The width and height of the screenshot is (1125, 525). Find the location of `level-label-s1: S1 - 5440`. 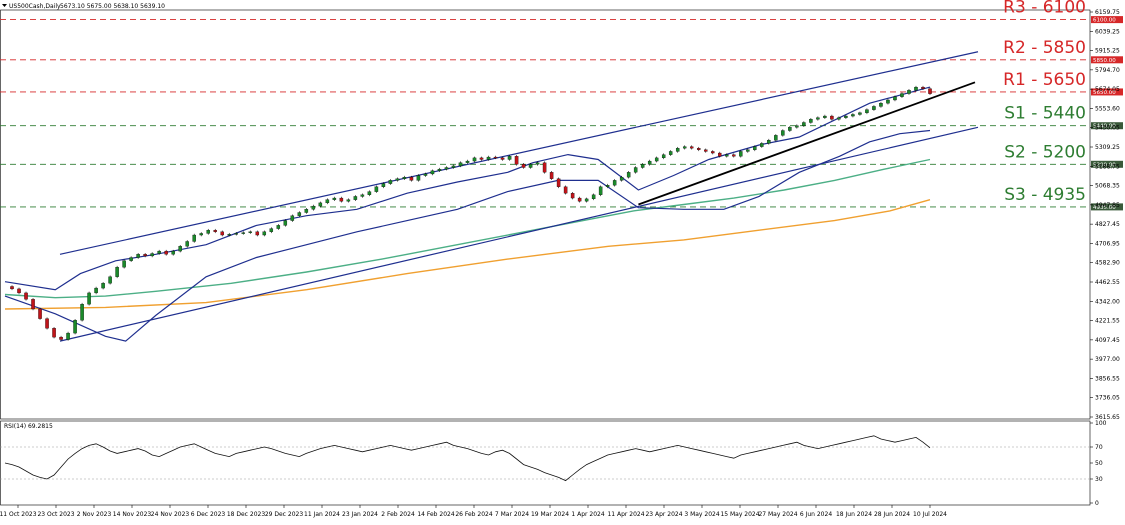

level-label-s1: S1 - 5440 is located at coordinates (1045, 114).